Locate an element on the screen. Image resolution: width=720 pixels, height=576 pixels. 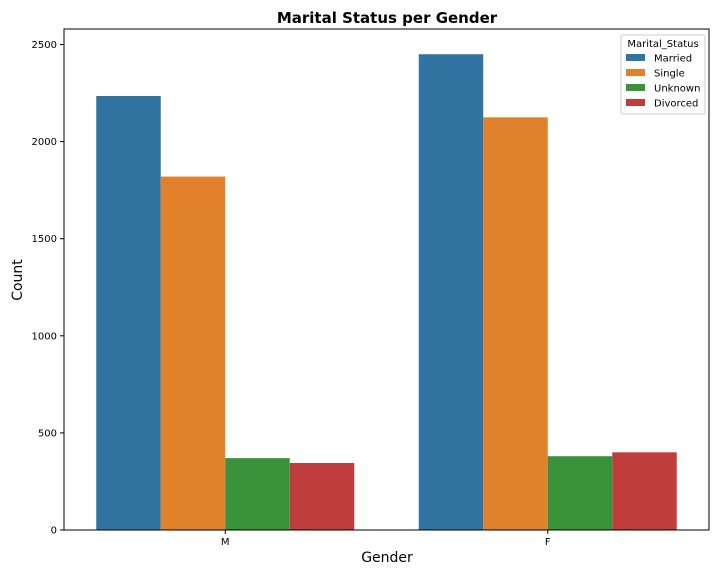
legend-swatch-married is located at coordinates (635, 57).